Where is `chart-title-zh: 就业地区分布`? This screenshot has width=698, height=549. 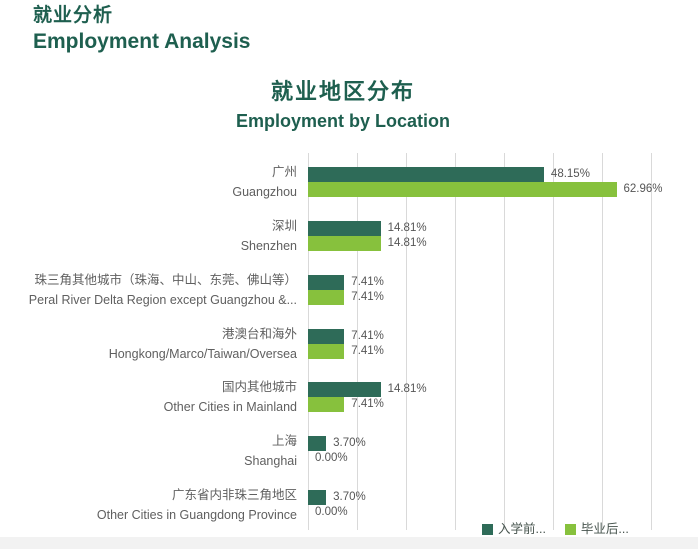
chart-title-zh: 就业地区分布 is located at coordinates (342, 91).